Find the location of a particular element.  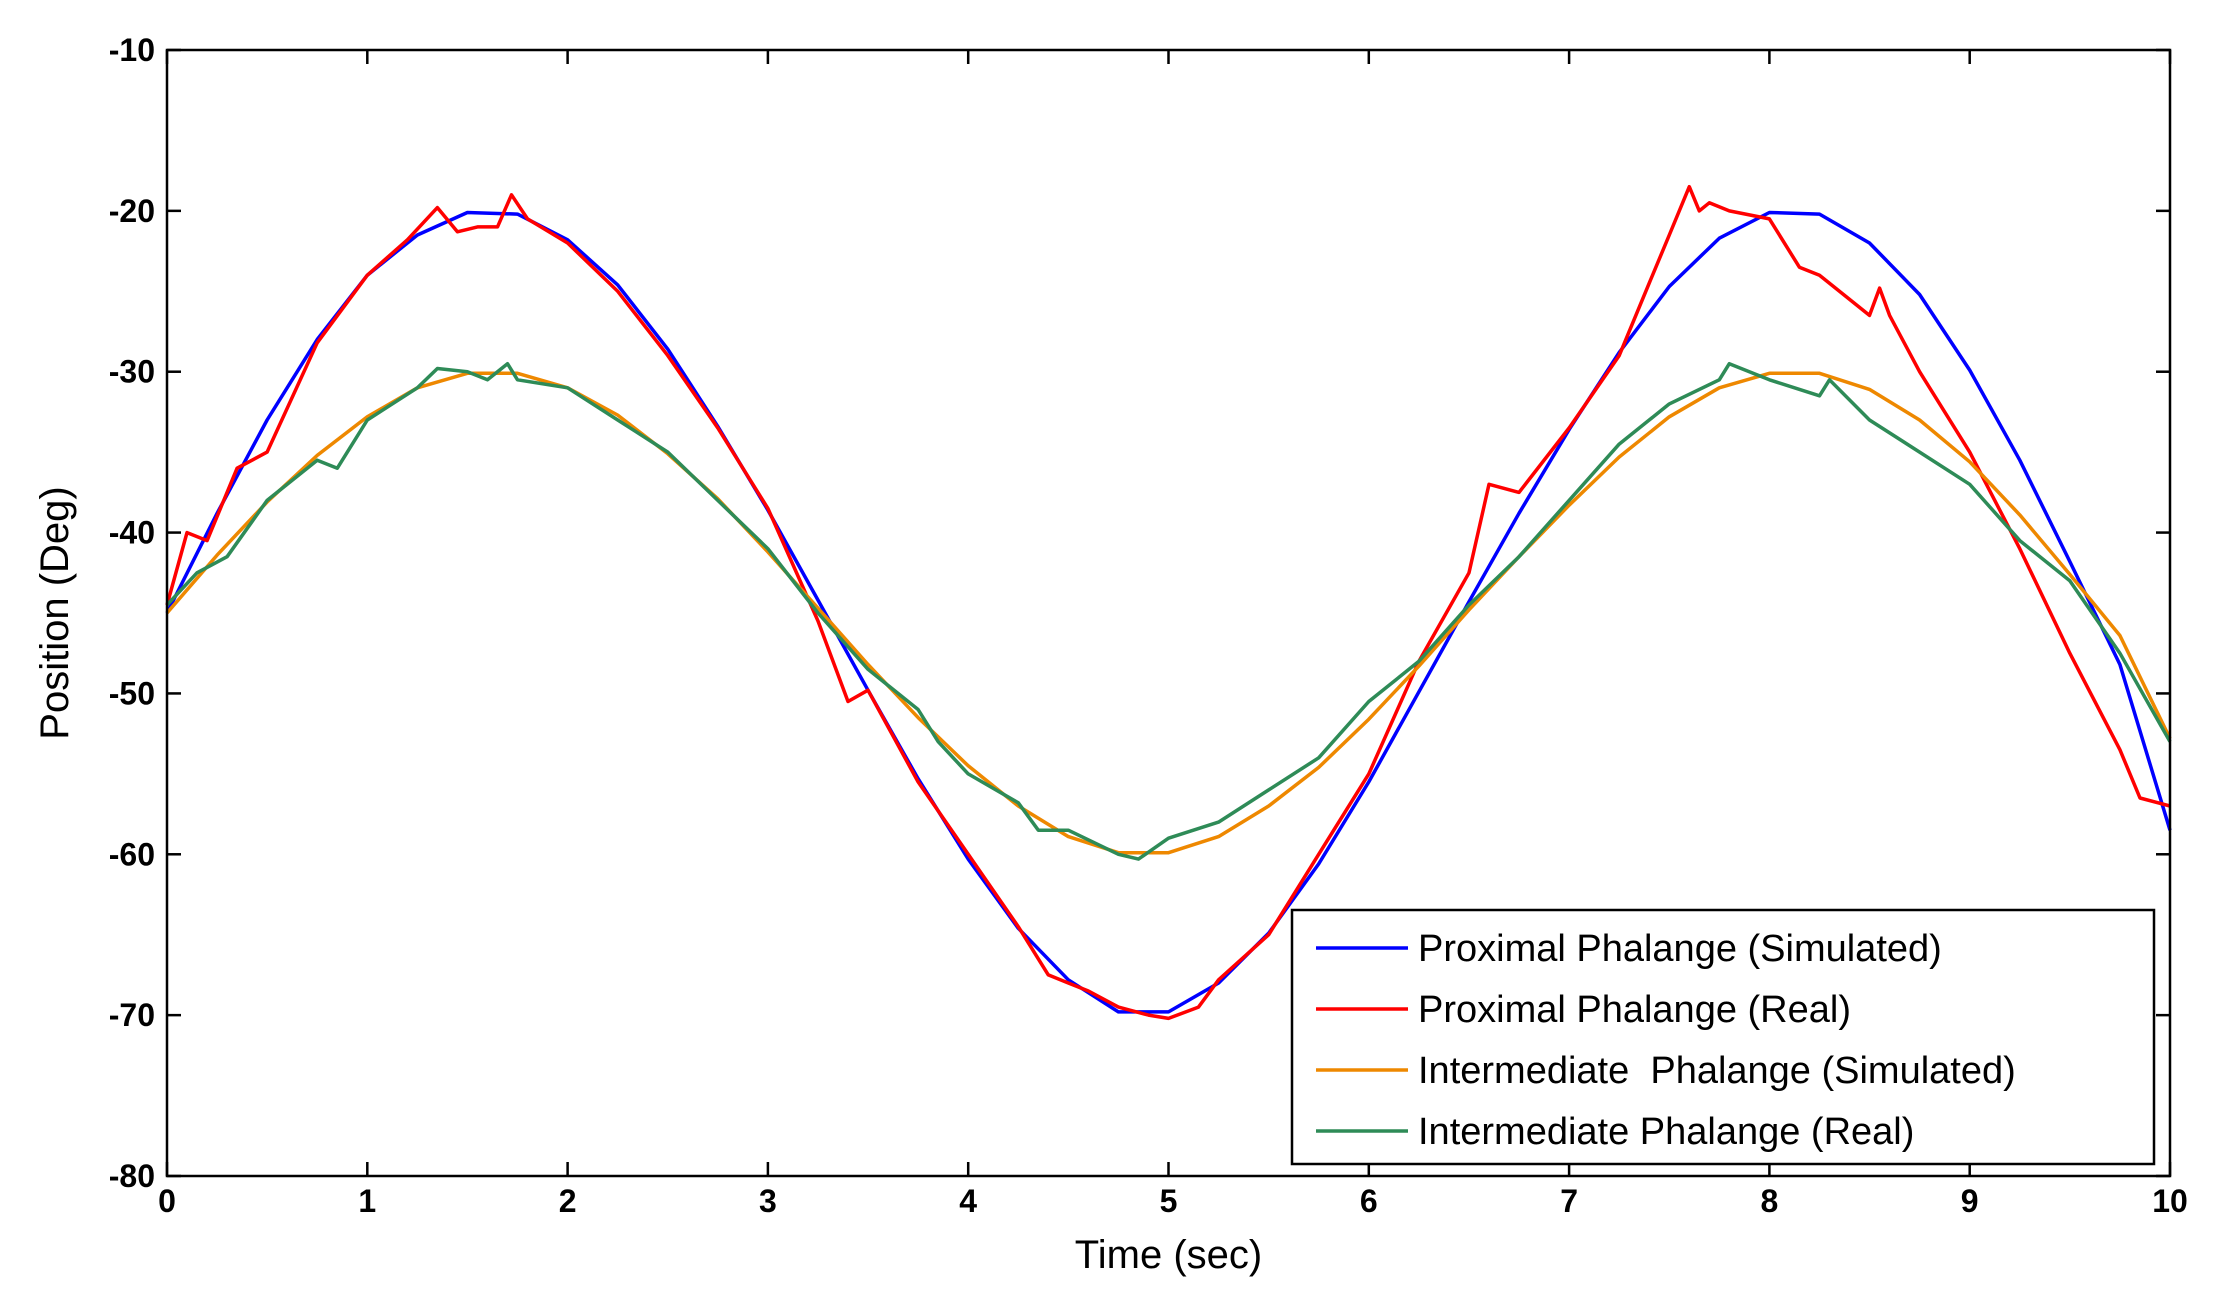

y-axis-title: Position (Deg) is located at coordinates (55, 612).